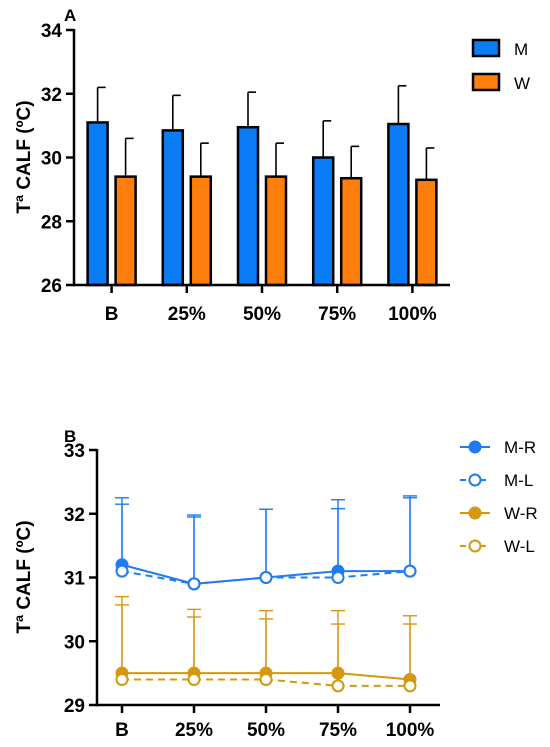  What do you see at coordinates (522, 83) in the screenshot?
I see `legend-label: W` at bounding box center [522, 83].